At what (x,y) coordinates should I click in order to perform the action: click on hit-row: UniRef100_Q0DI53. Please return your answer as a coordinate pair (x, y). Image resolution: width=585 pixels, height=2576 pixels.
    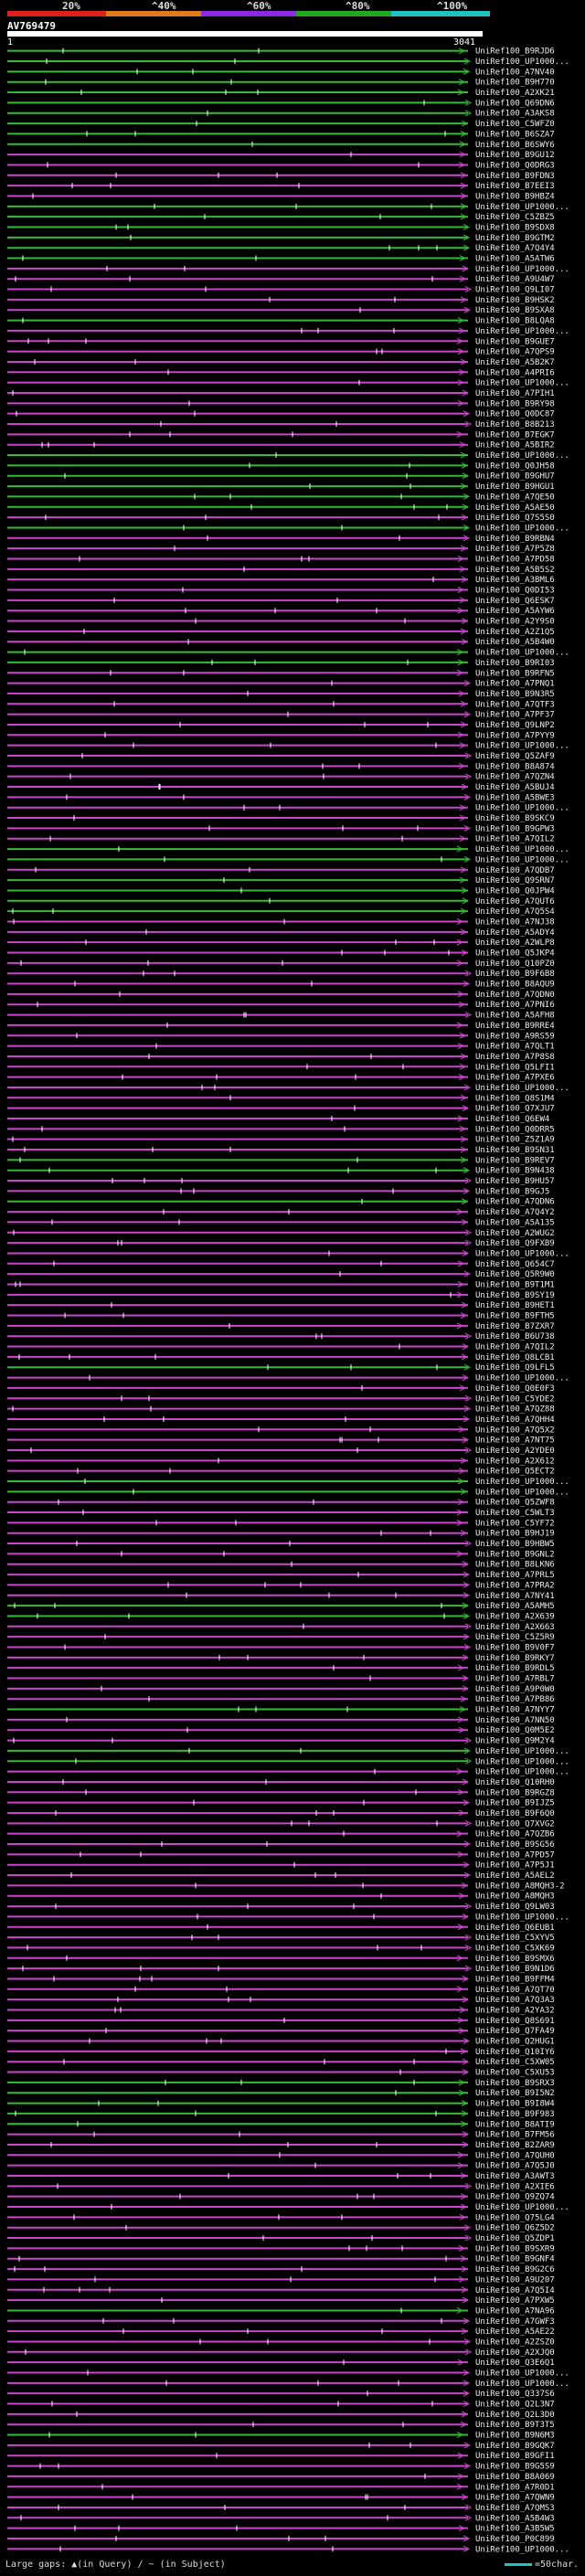
    Looking at the image, I should click on (281, 591).